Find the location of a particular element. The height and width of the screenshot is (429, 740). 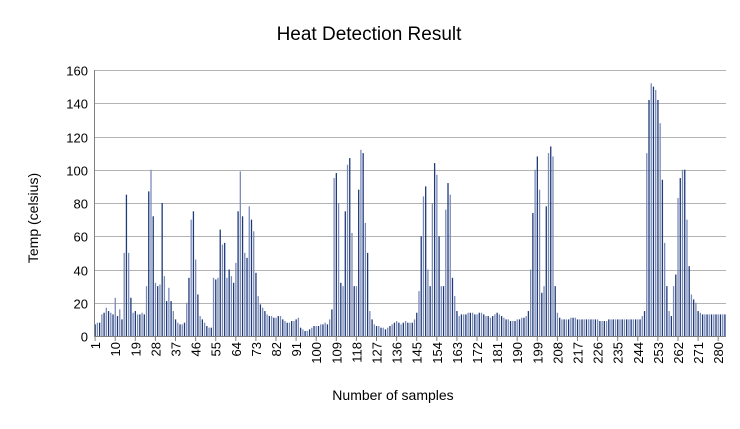

x-tick-label: 253 is located at coordinates (658, 353).